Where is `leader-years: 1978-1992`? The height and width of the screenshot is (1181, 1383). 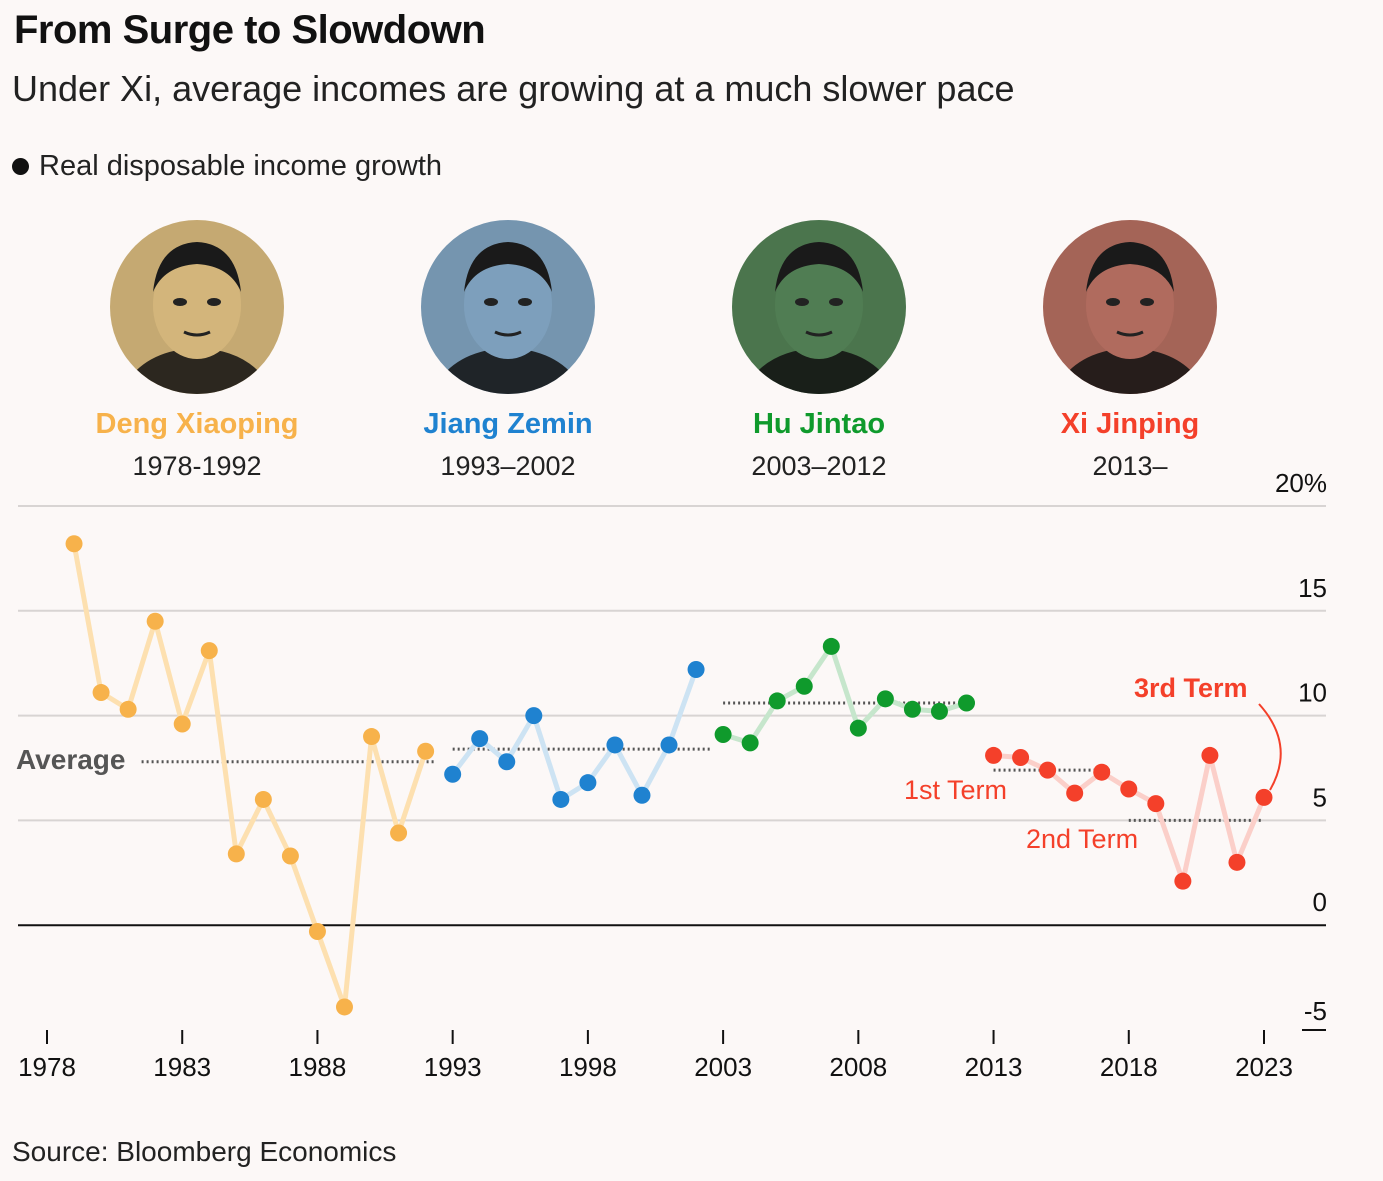
leader-years: 1978-1992 is located at coordinates (197, 466).